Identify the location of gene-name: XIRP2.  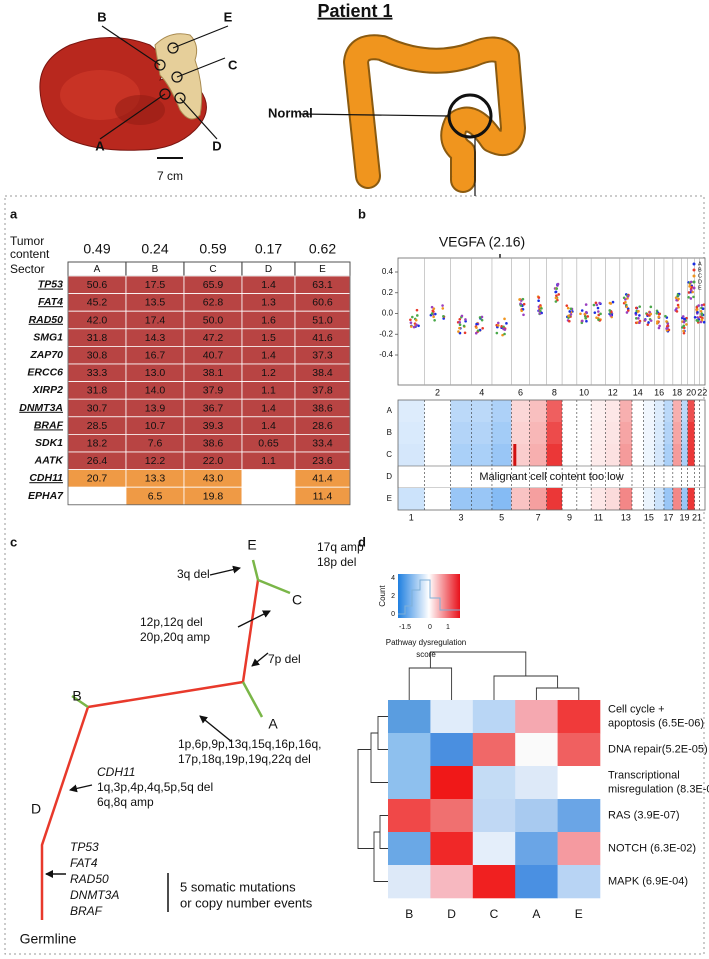
(48, 390).